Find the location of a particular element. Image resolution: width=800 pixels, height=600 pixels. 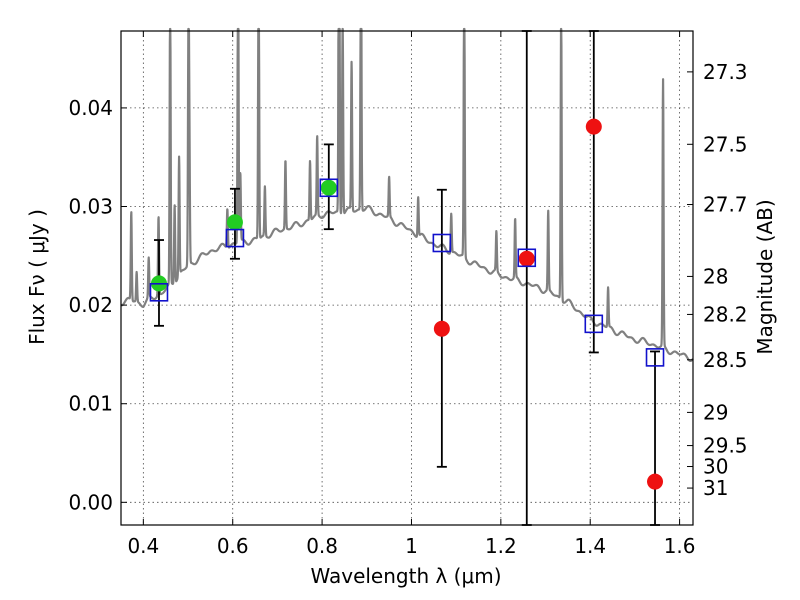

x-tick-label-5: 1.4 is located at coordinates (590, 546).